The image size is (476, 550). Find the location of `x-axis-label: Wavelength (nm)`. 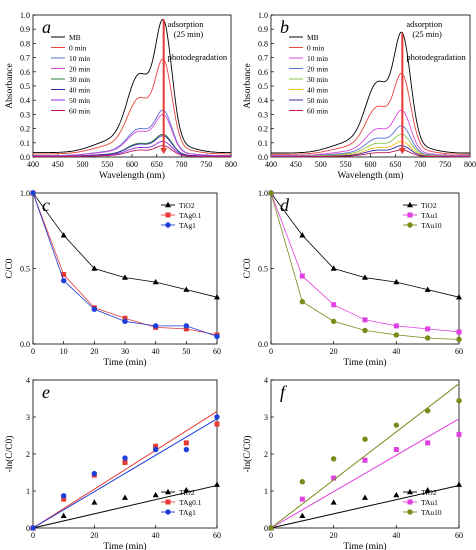

x-axis-label: Wavelength (nm) is located at coordinates (371, 175).